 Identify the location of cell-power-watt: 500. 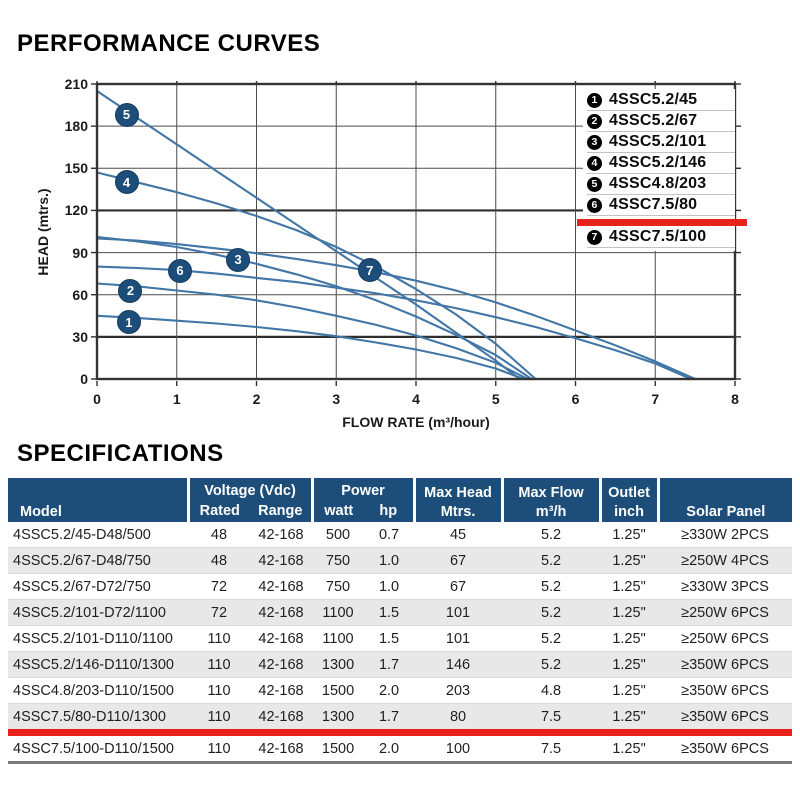
(338, 535).